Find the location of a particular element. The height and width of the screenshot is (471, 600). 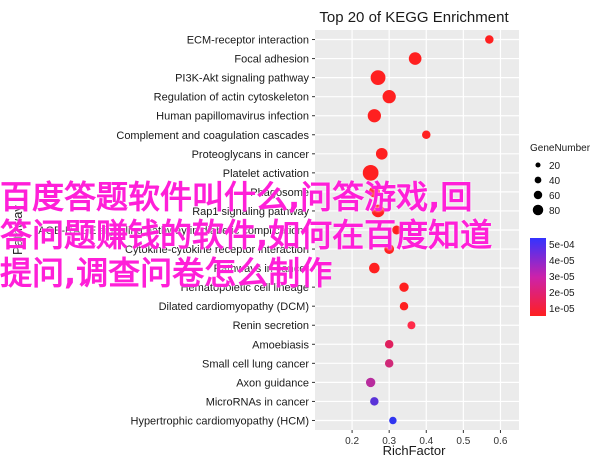

y-tick-label: Renin secretion is located at coordinates (271, 326).